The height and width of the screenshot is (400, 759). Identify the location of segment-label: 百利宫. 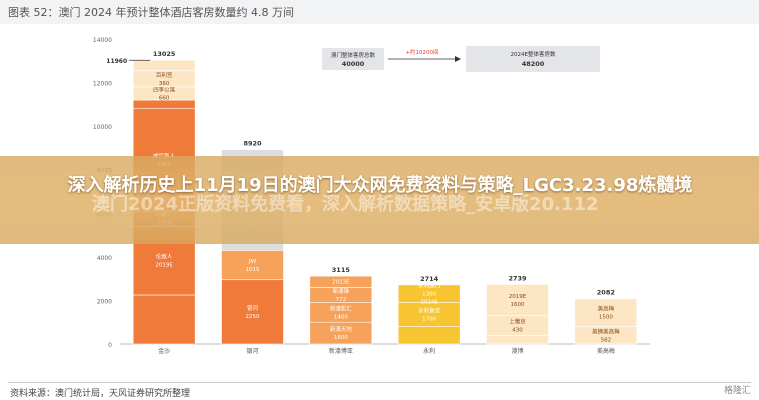
(164, 75).